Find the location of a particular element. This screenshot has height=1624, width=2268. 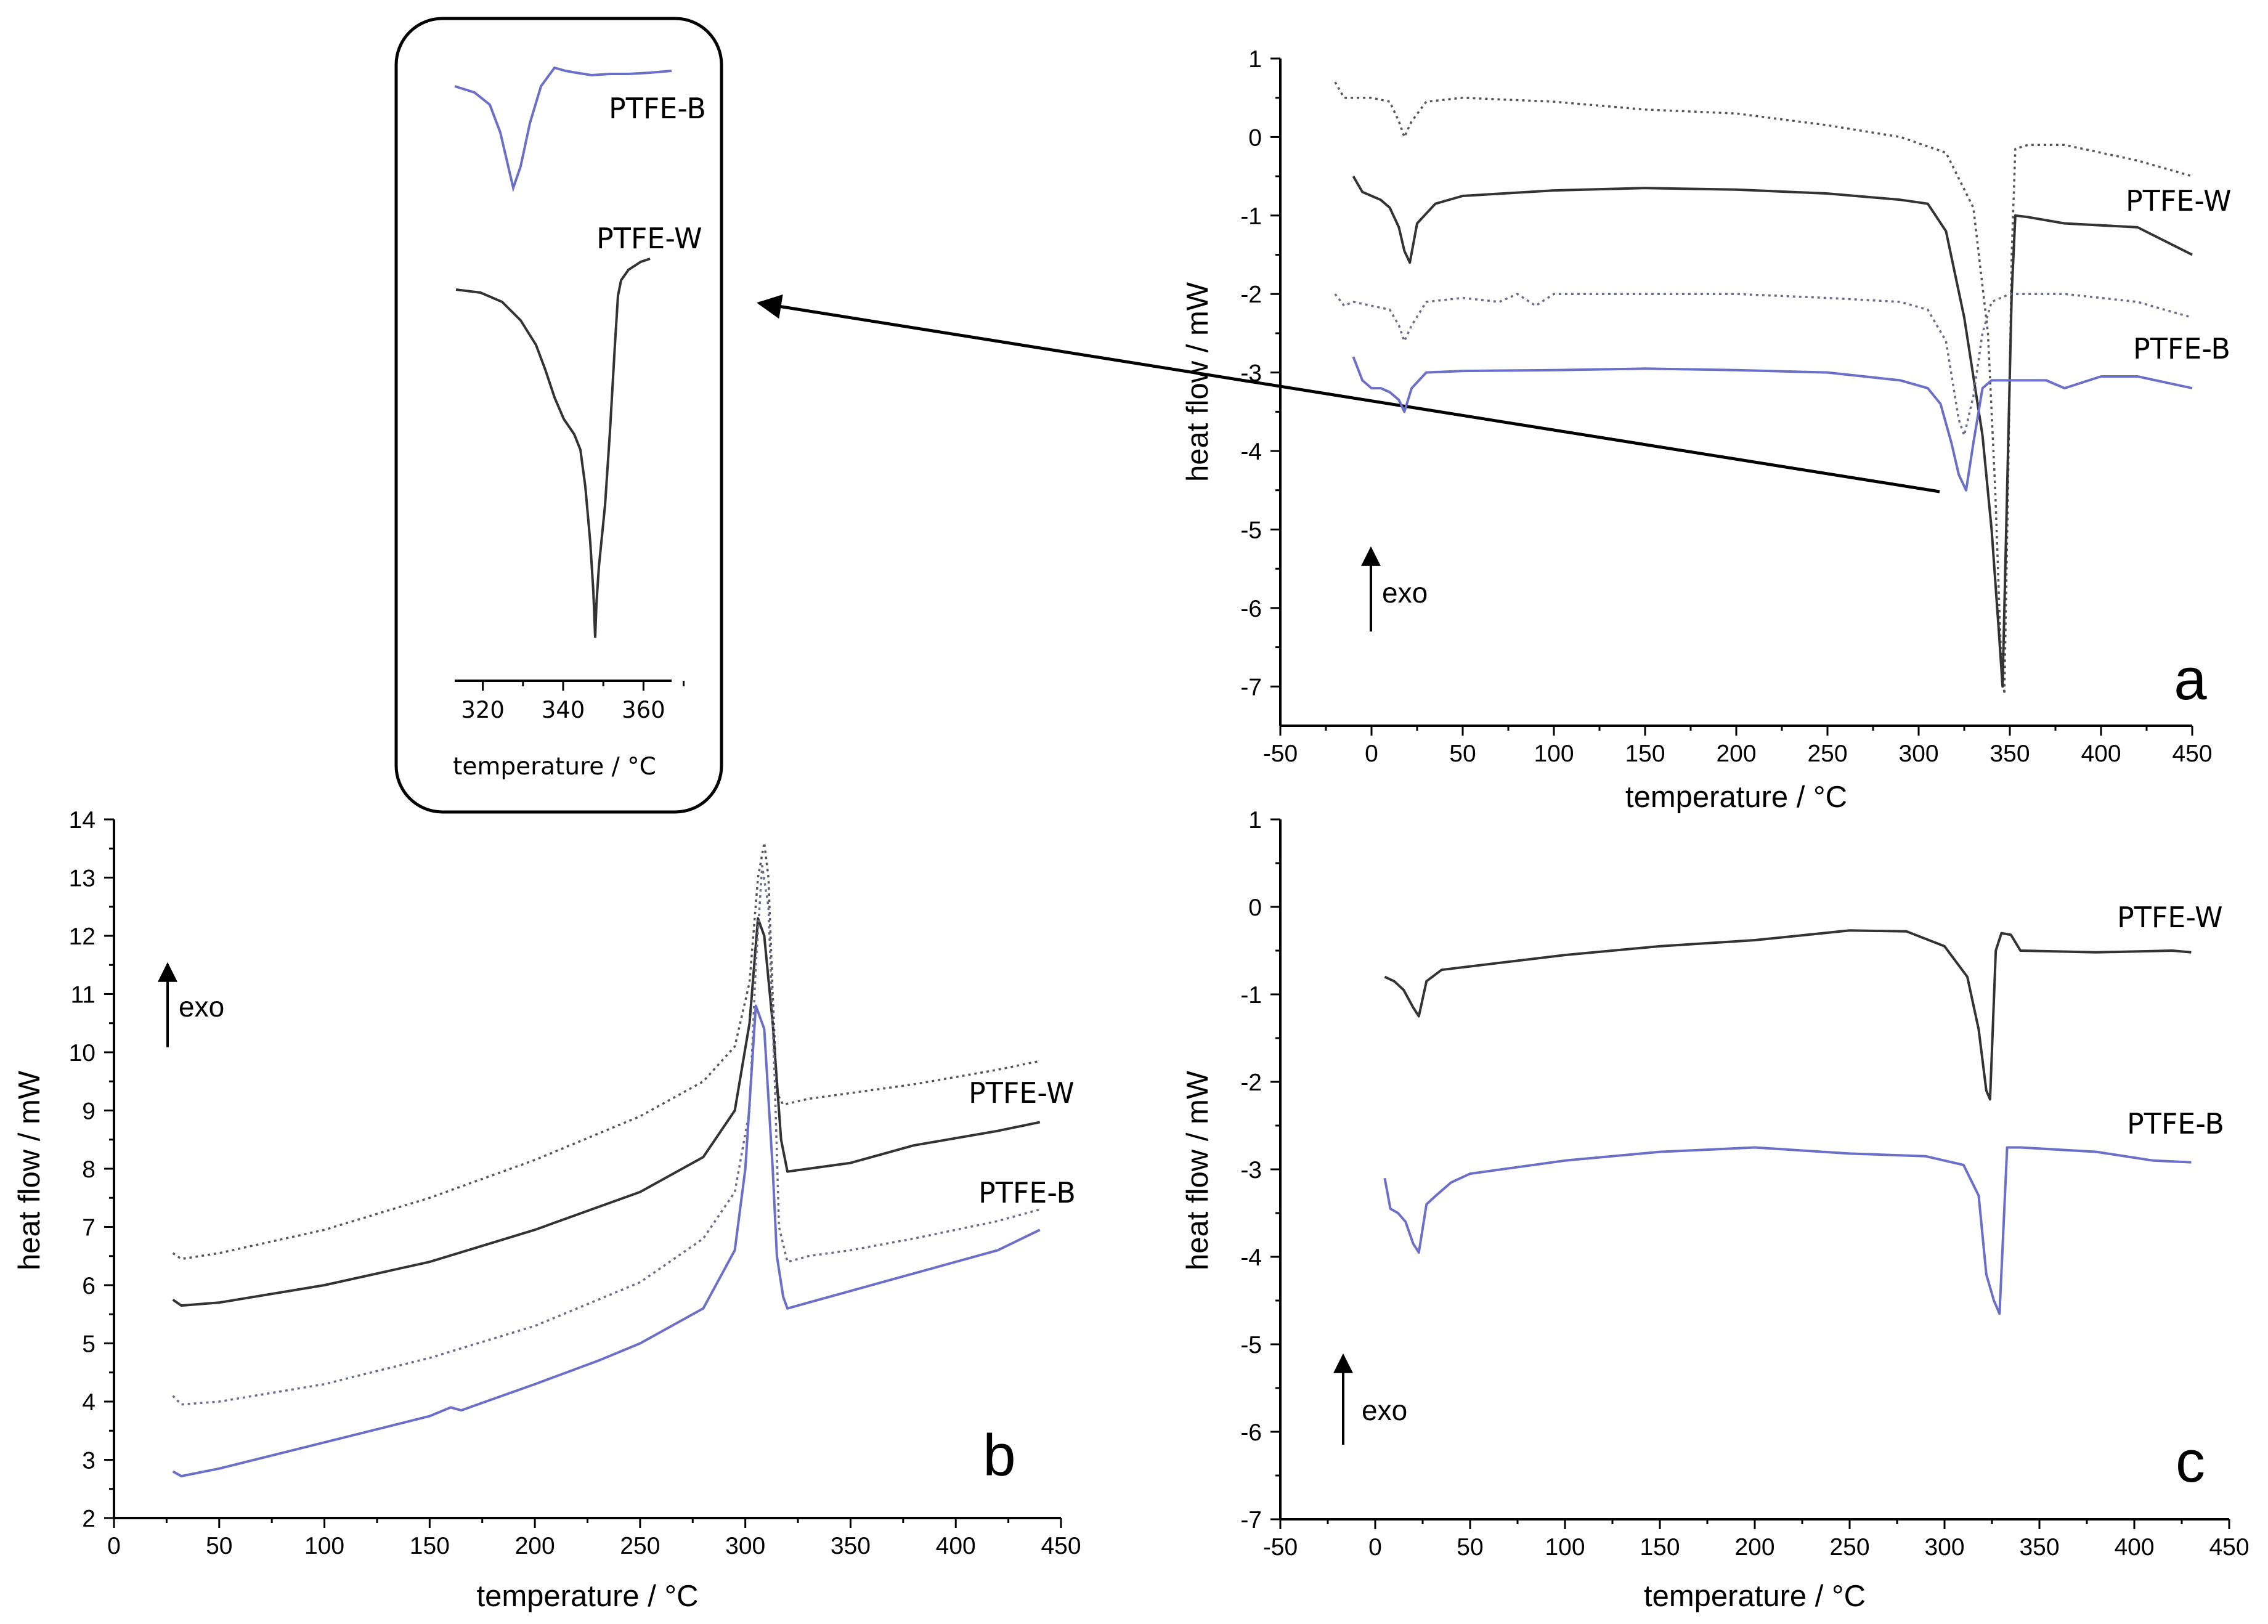

panel-letter: c is located at coordinates (2190, 1462).